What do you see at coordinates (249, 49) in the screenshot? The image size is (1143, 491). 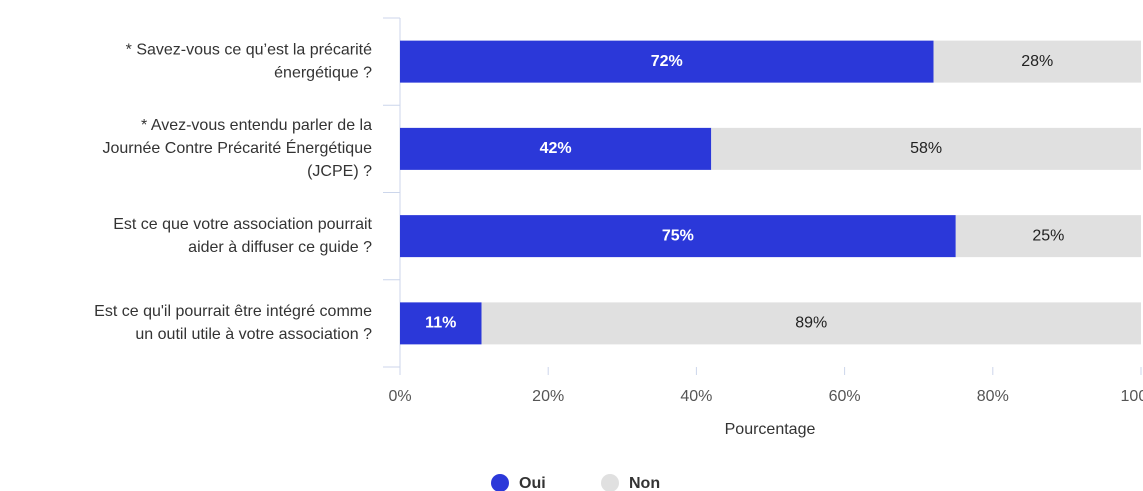 I see `y-tick-label: * Savez-vous ce qu’est la précarité` at bounding box center [249, 49].